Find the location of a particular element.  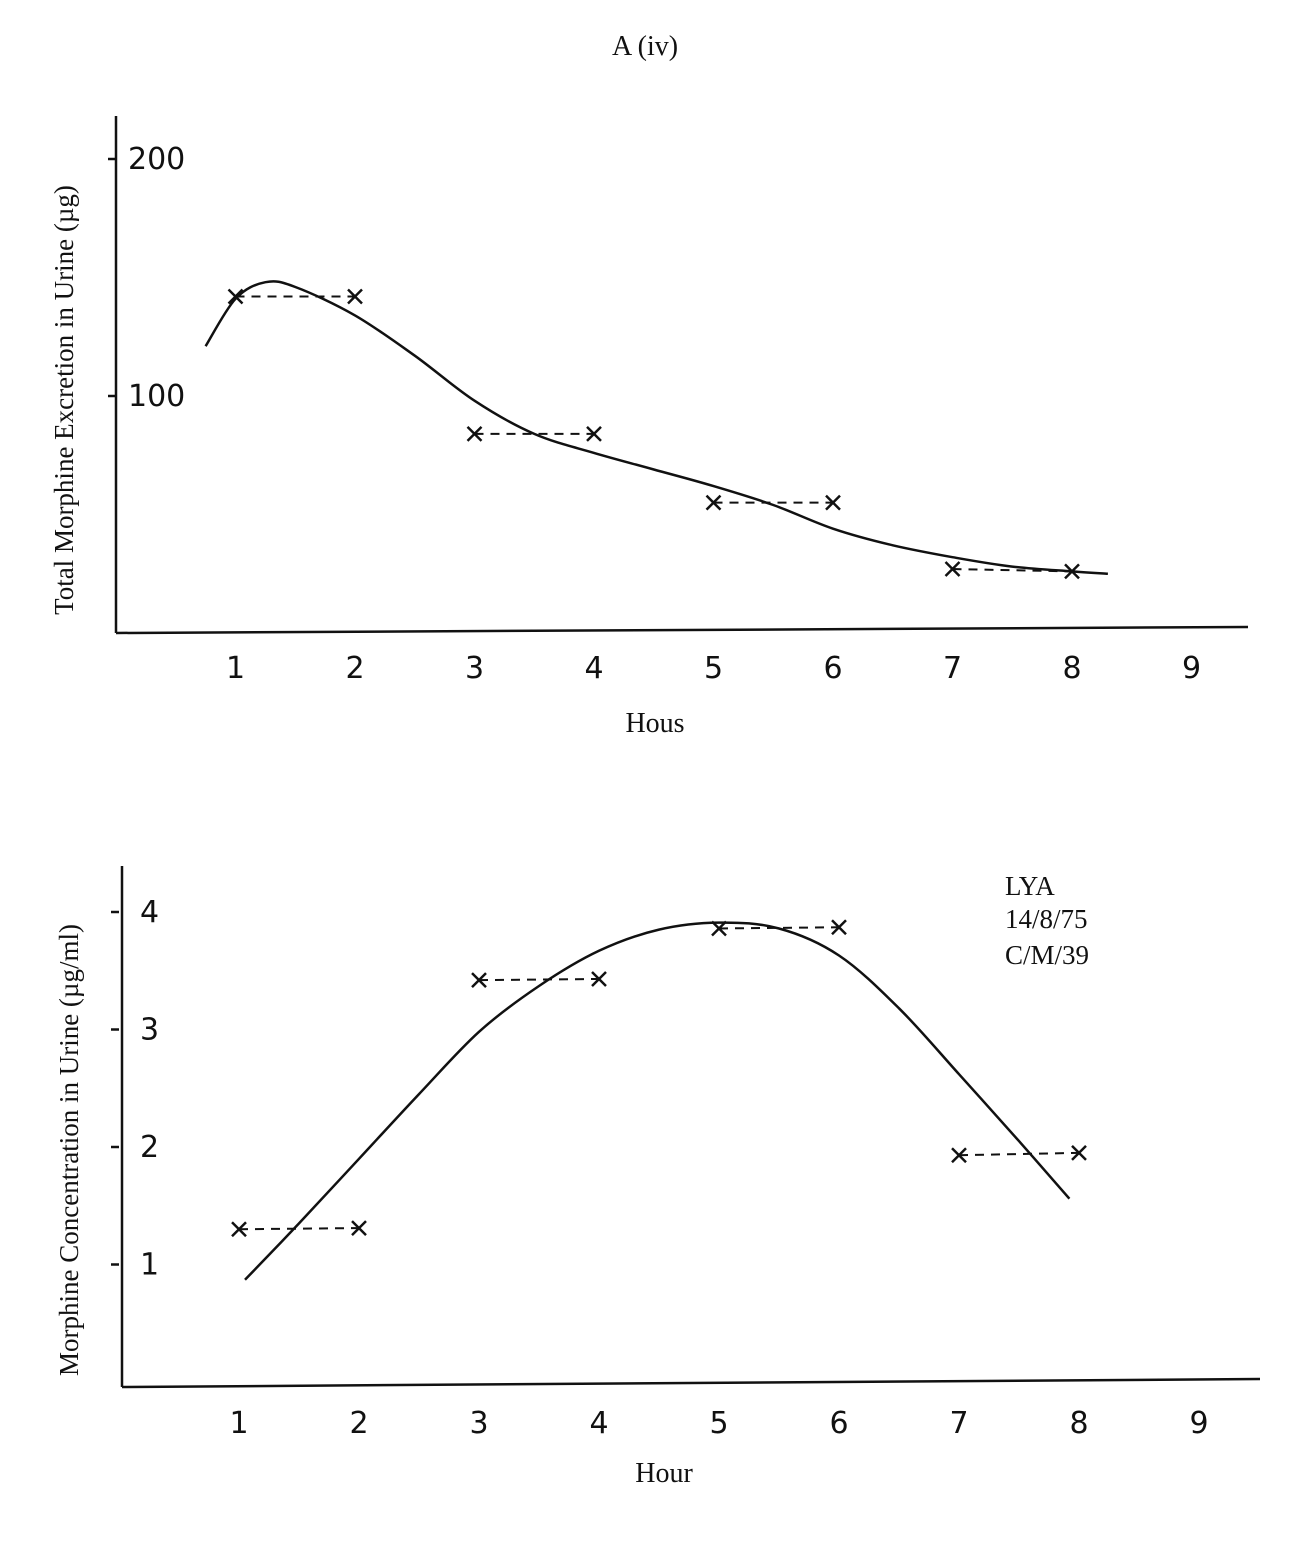

y-tick-label: 3 is located at coordinates (149, 1030).